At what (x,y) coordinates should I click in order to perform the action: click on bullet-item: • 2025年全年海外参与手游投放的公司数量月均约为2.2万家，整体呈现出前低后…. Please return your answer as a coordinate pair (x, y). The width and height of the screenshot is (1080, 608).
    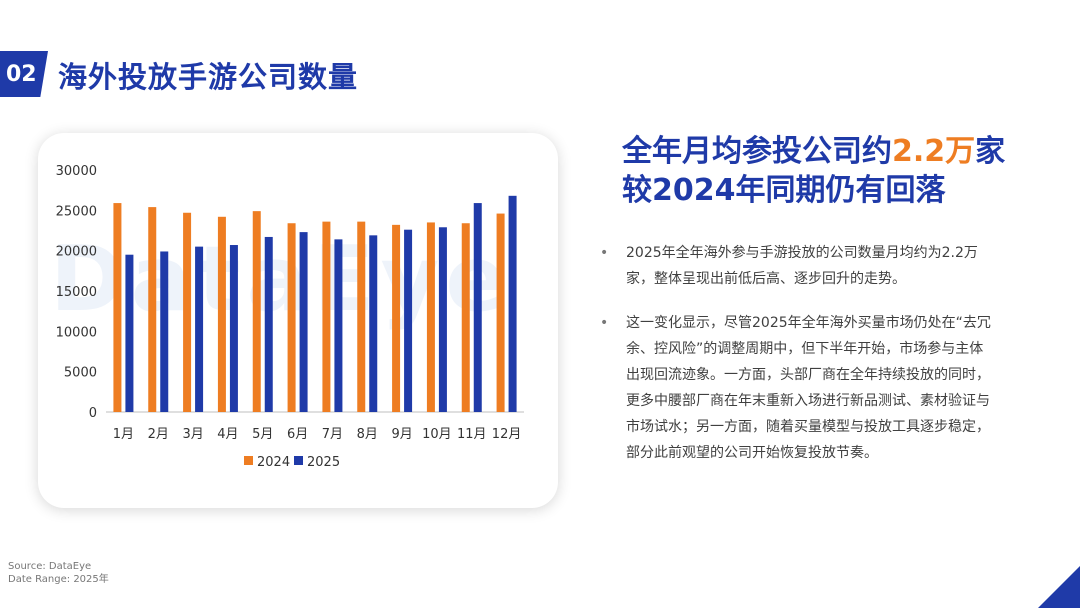
    Looking at the image, I should click on (797, 266).